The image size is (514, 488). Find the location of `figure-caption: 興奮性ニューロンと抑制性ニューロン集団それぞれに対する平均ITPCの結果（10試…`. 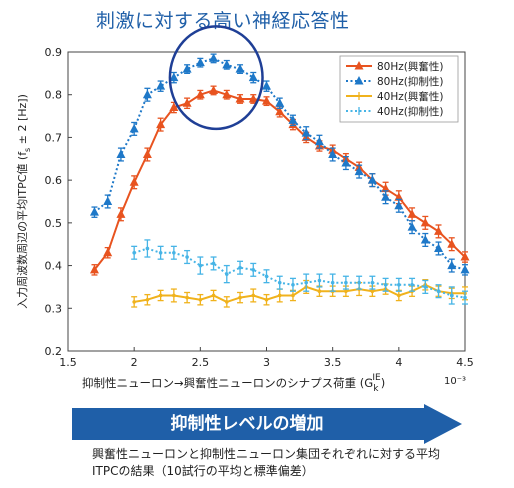

figure-caption: 興奮性ニューロンと抑制性ニューロン集団それぞれに対する平均ITPCの結果（10試… is located at coordinates (266, 462).